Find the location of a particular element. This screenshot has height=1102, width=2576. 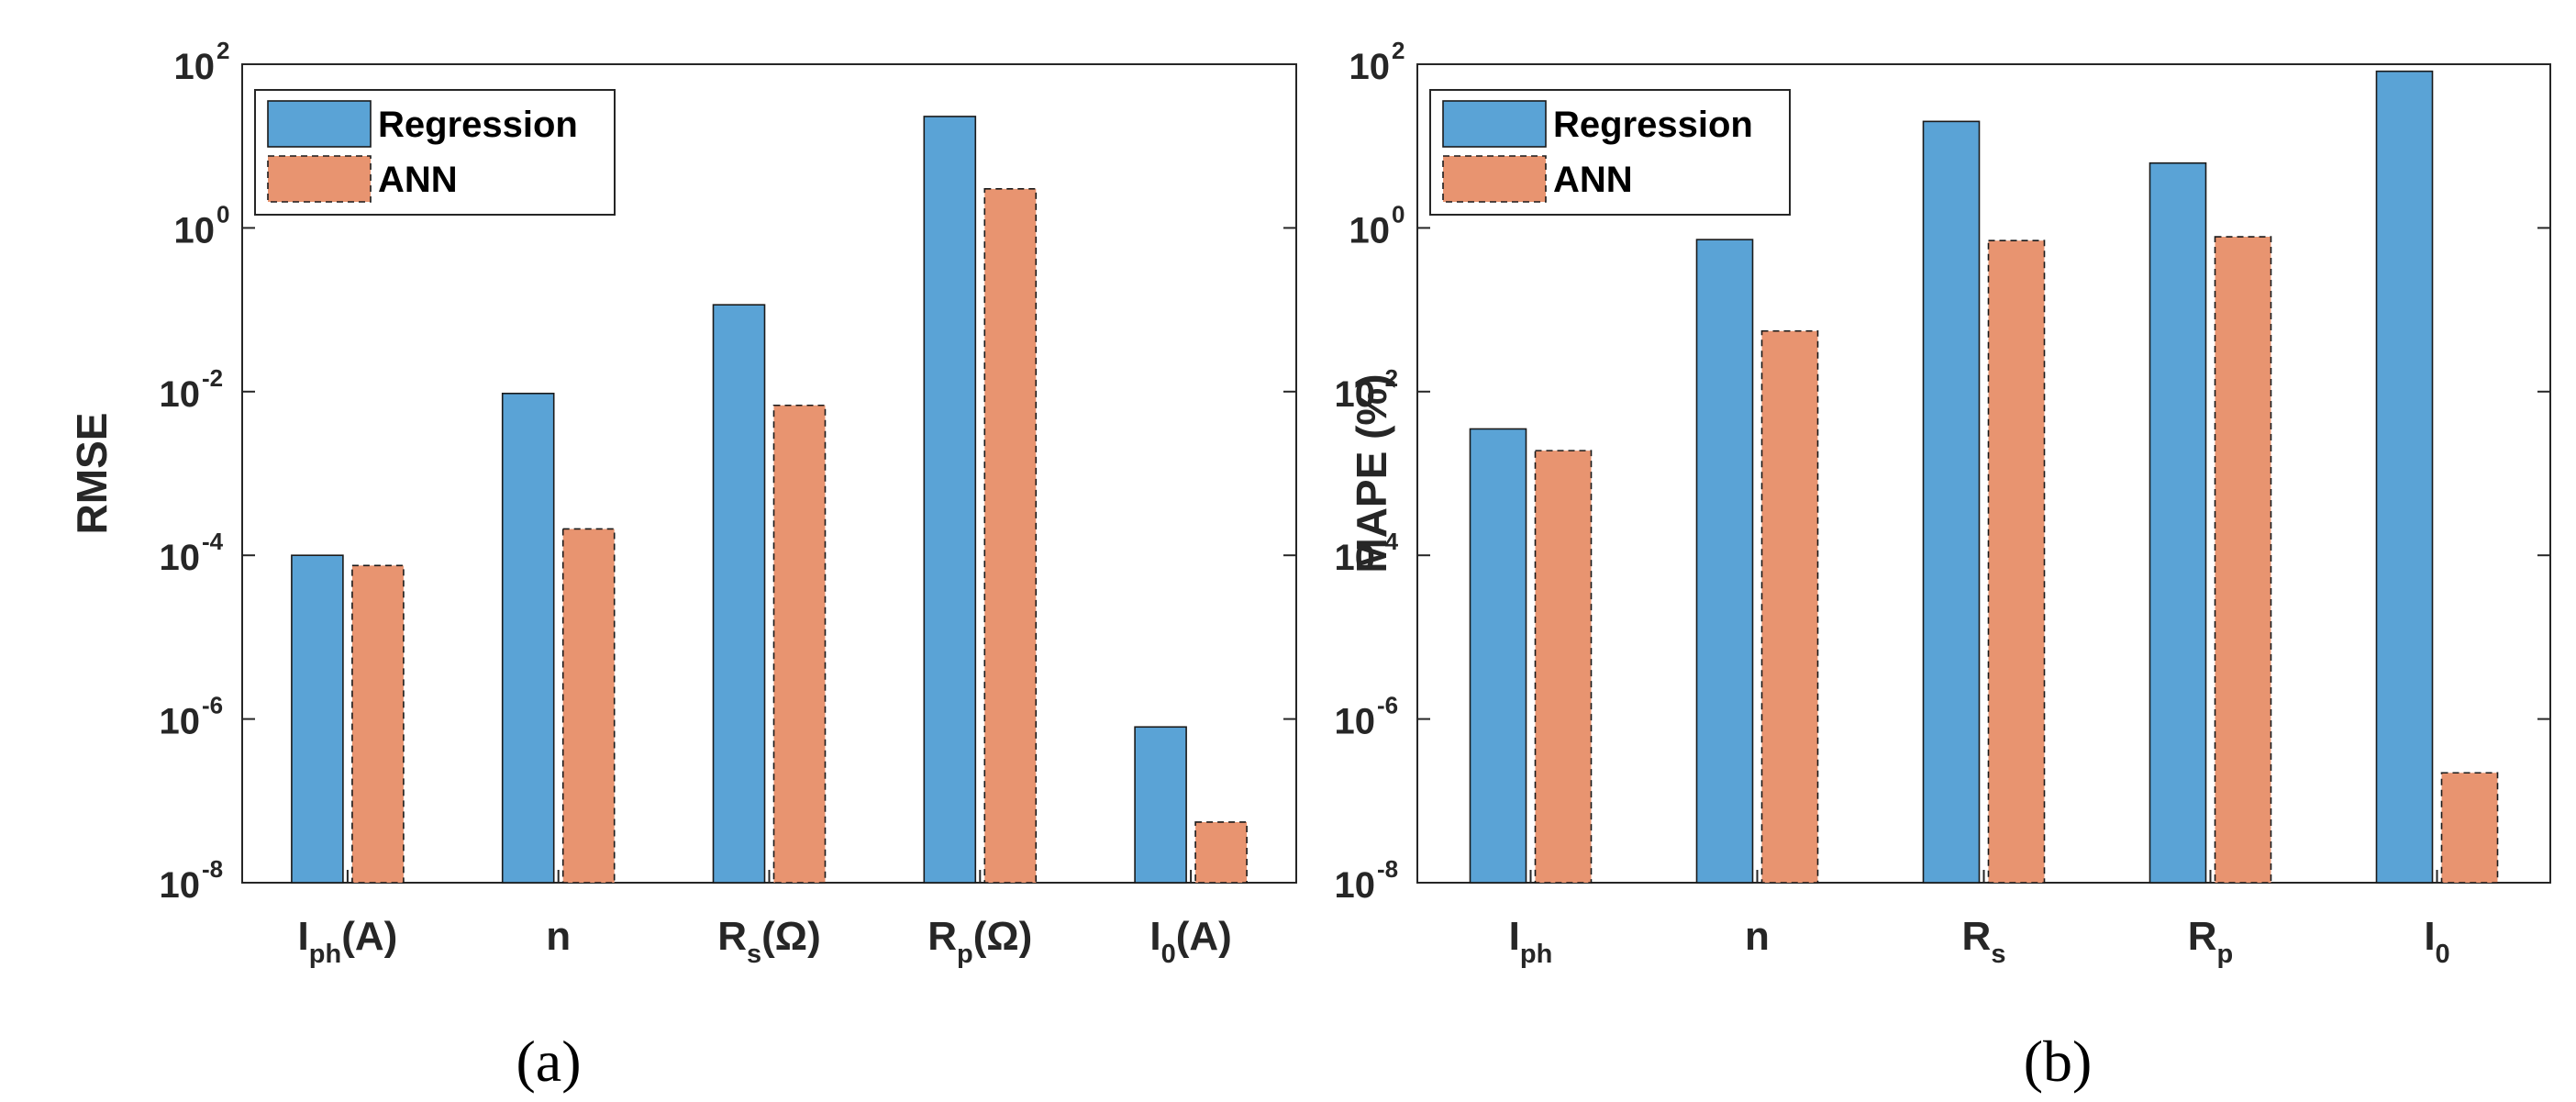

x-tick-label: Iph is located at coordinates (1531, 941).